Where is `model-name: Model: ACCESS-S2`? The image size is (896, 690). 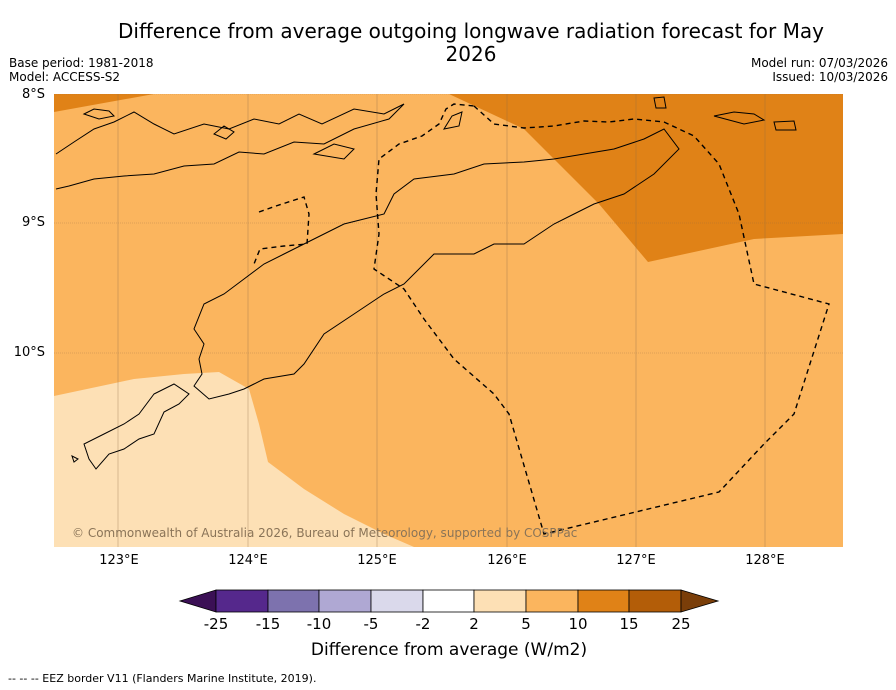 model-name: Model: ACCESS-S2 is located at coordinates (65, 77).